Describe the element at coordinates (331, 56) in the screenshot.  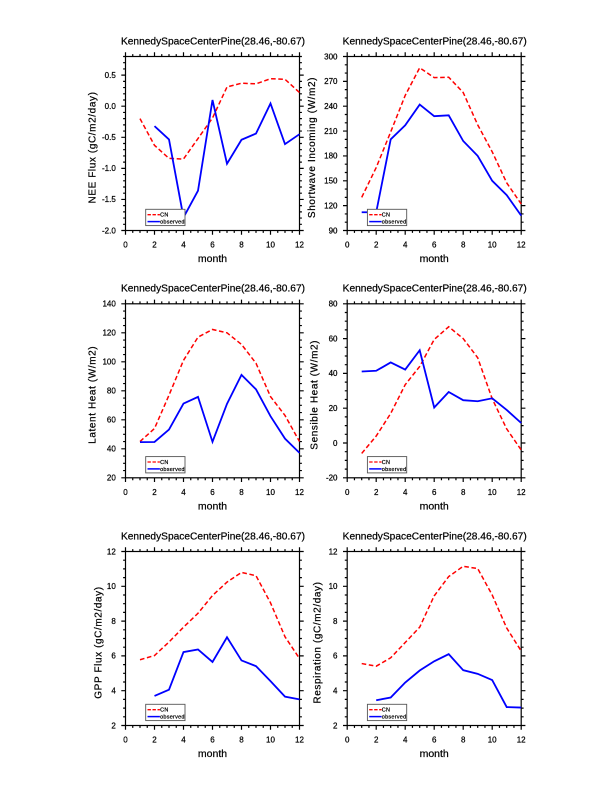
I see `svg-text: 300` at that location.